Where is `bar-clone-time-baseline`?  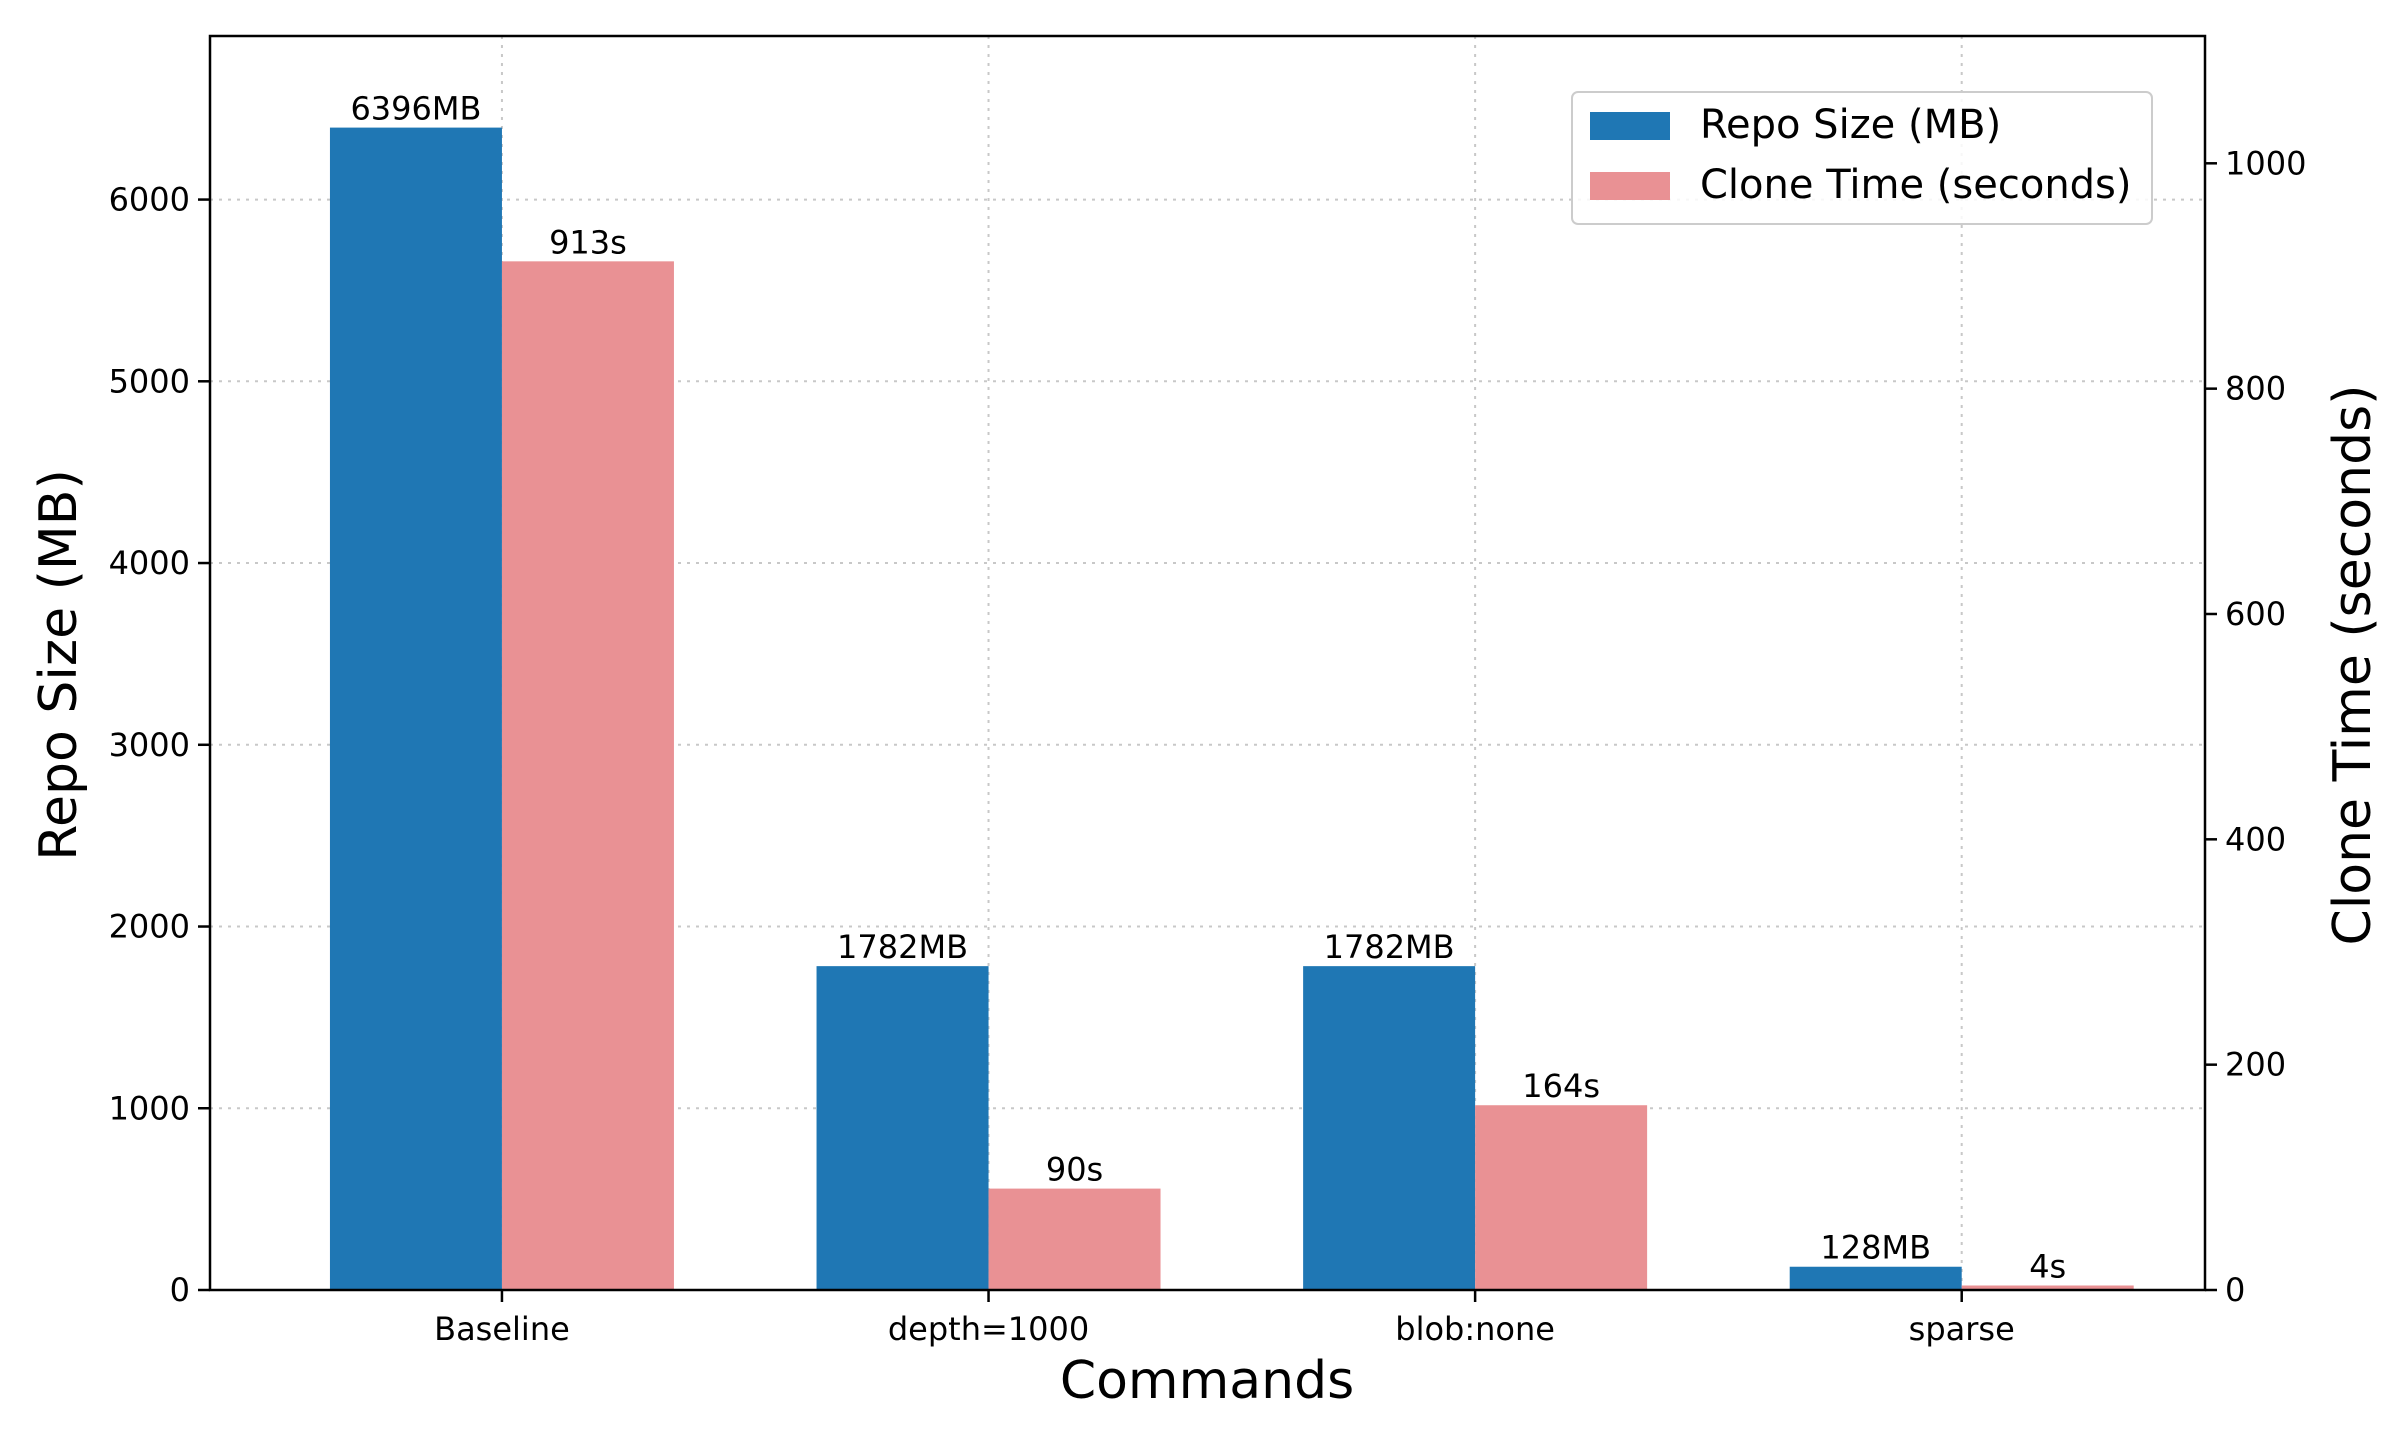
bar-clone-time-baseline is located at coordinates (587, 775).